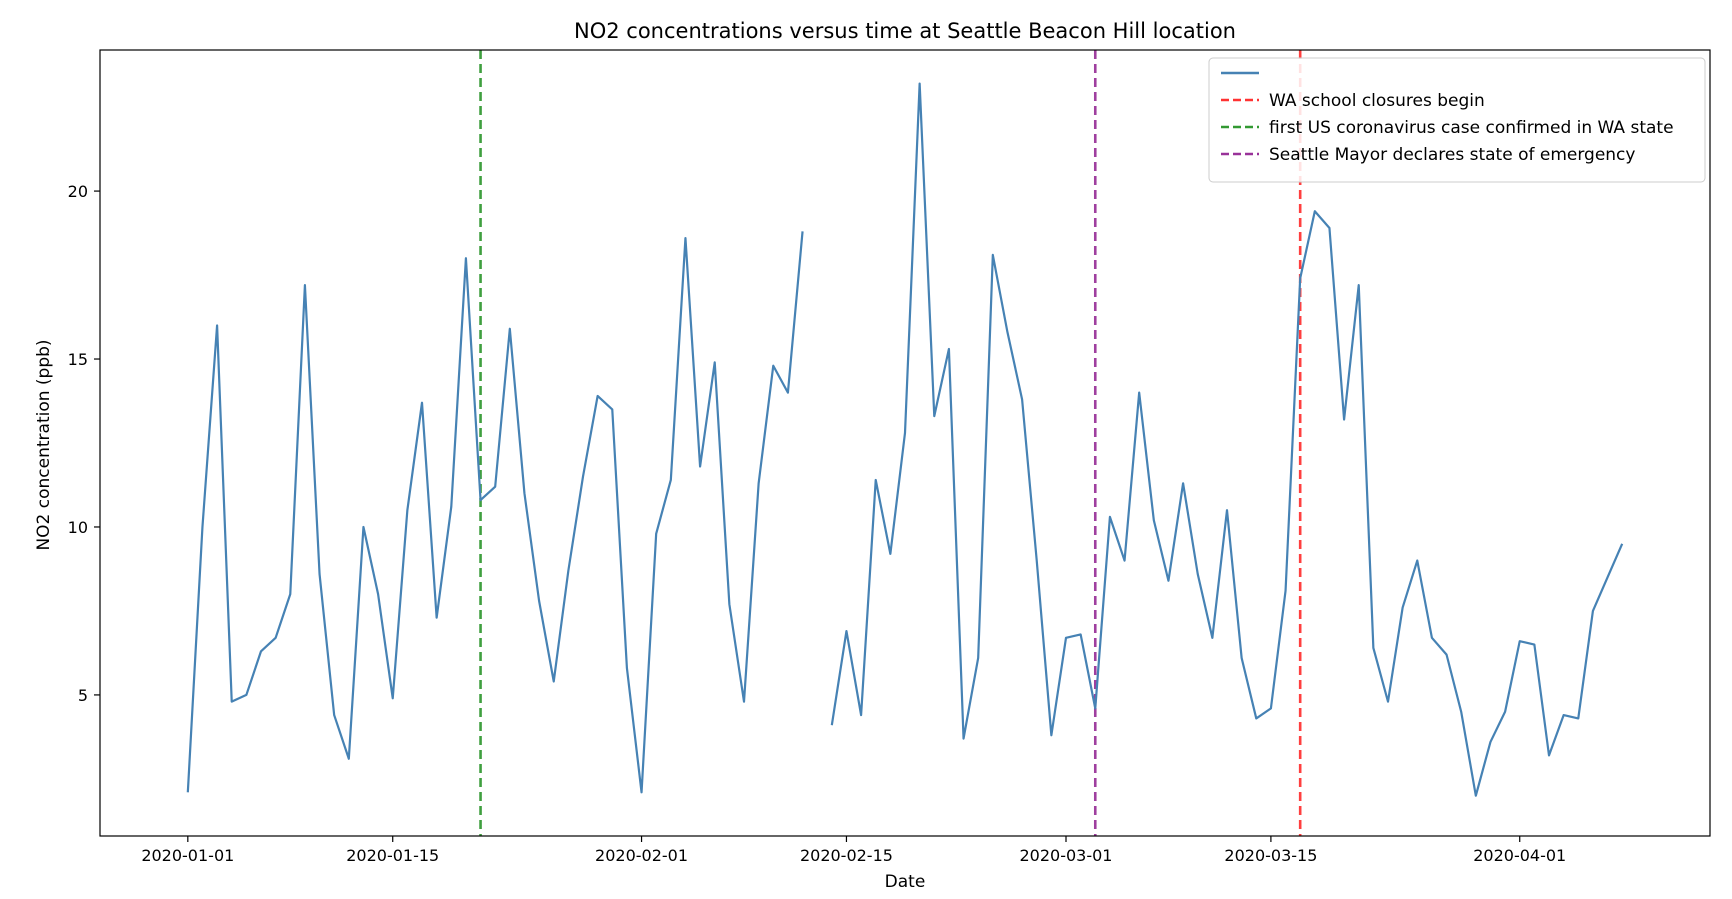  I want to click on x-tick-label-0: 2020-01-01, so click(187, 855).